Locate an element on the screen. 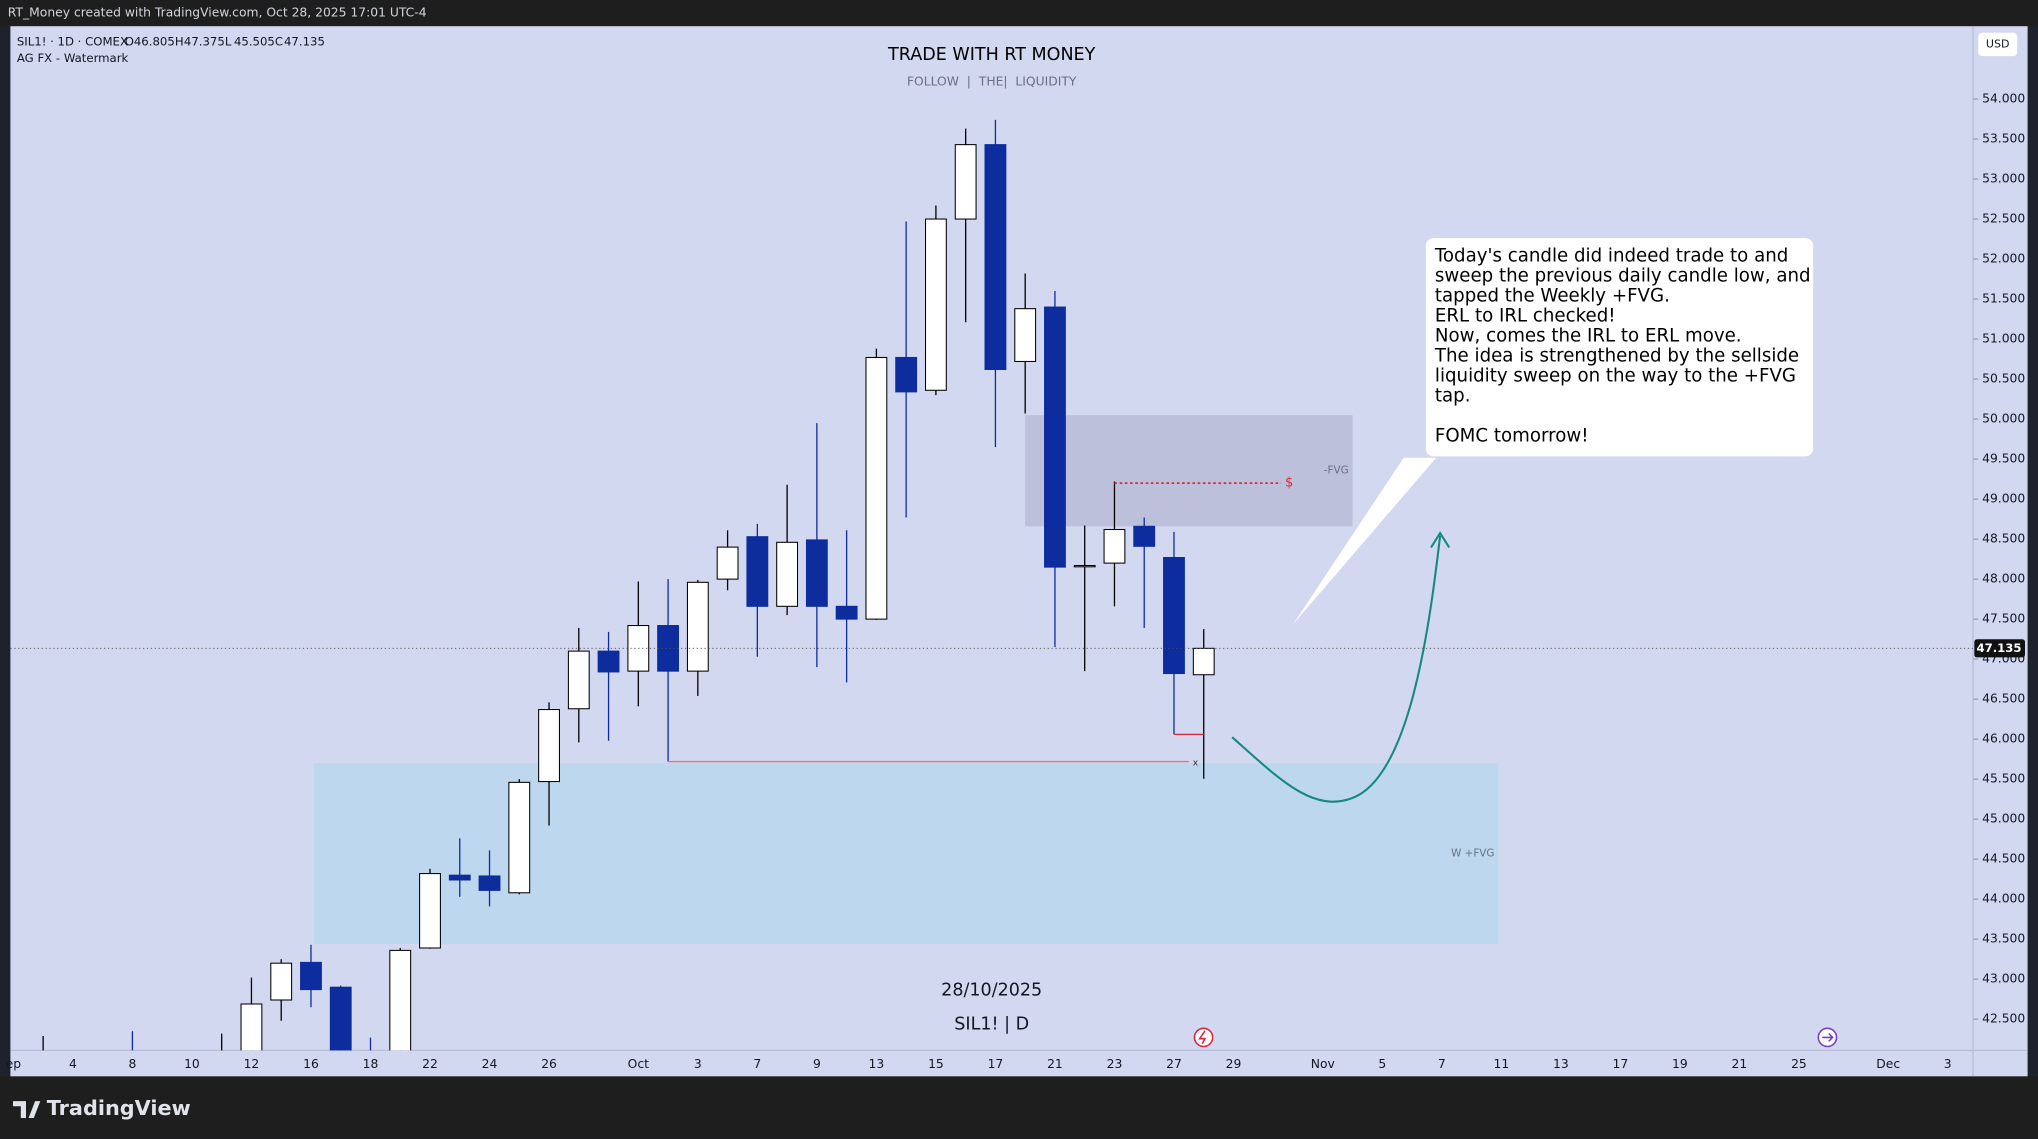 This screenshot has width=2038, height=1139. legend-value: 47.135 is located at coordinates (304, 41).